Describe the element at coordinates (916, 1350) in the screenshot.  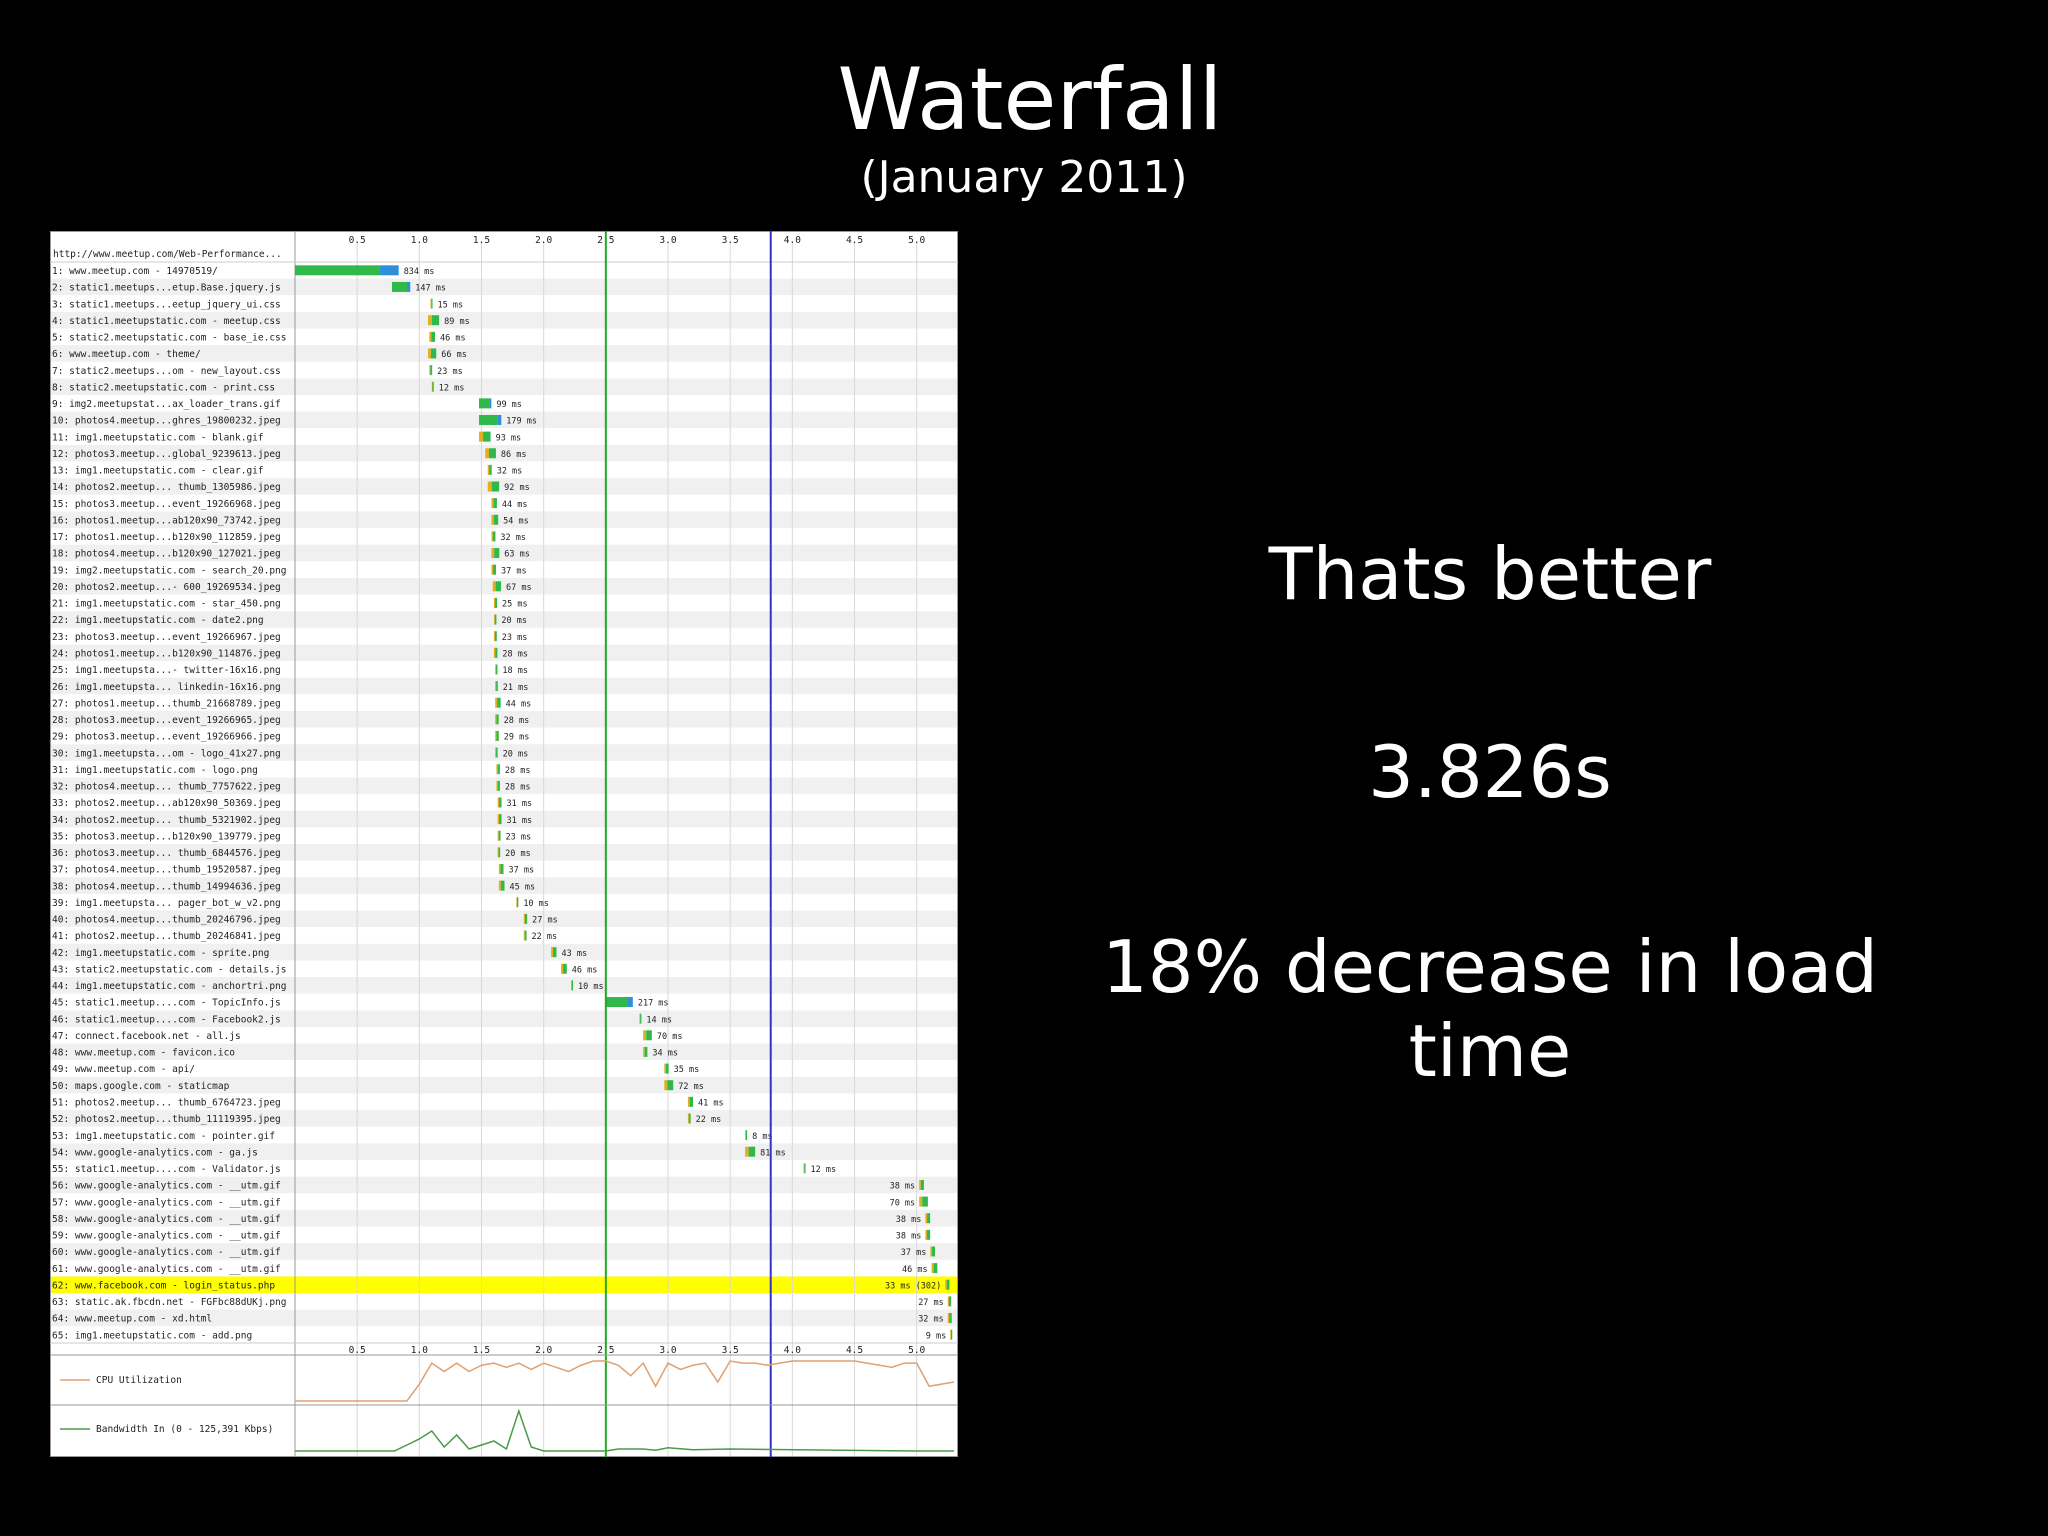
I see `axis-tick-label-bottom: 5.0` at that location.